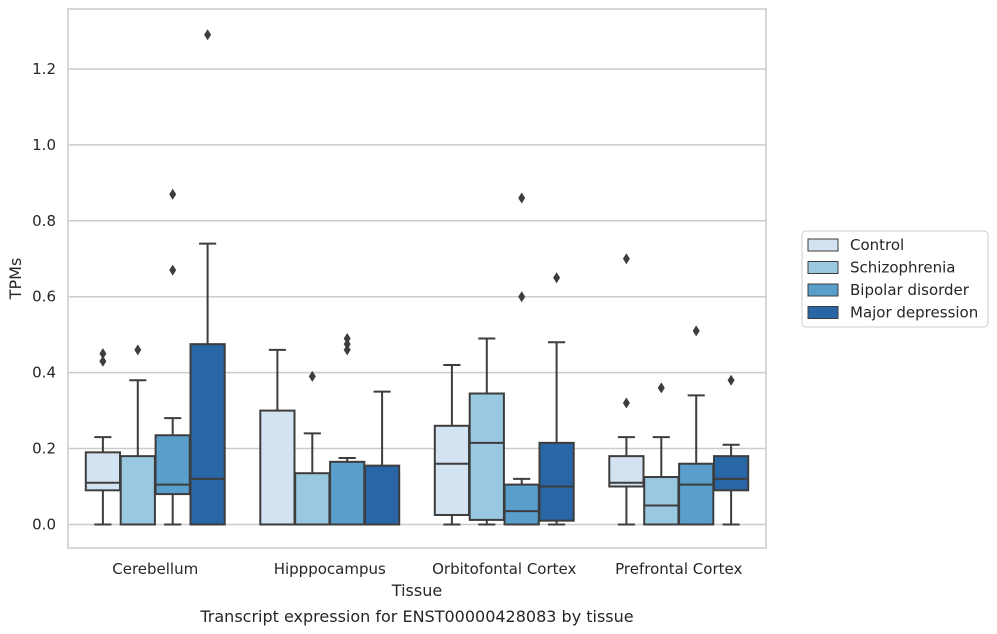 Image resolution: width=997 pixels, height=634 pixels. I want to click on x-tick-label: Prefrontal Cortex, so click(678, 569).